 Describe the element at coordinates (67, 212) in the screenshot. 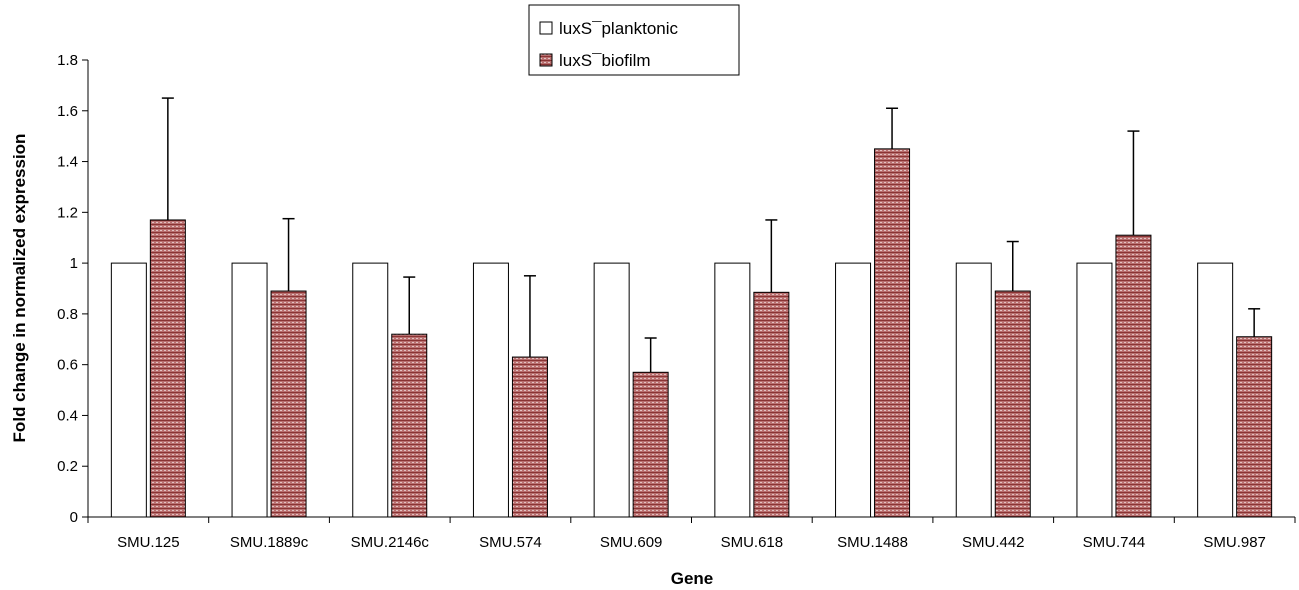

I see `y-tick-label: 1.2` at that location.